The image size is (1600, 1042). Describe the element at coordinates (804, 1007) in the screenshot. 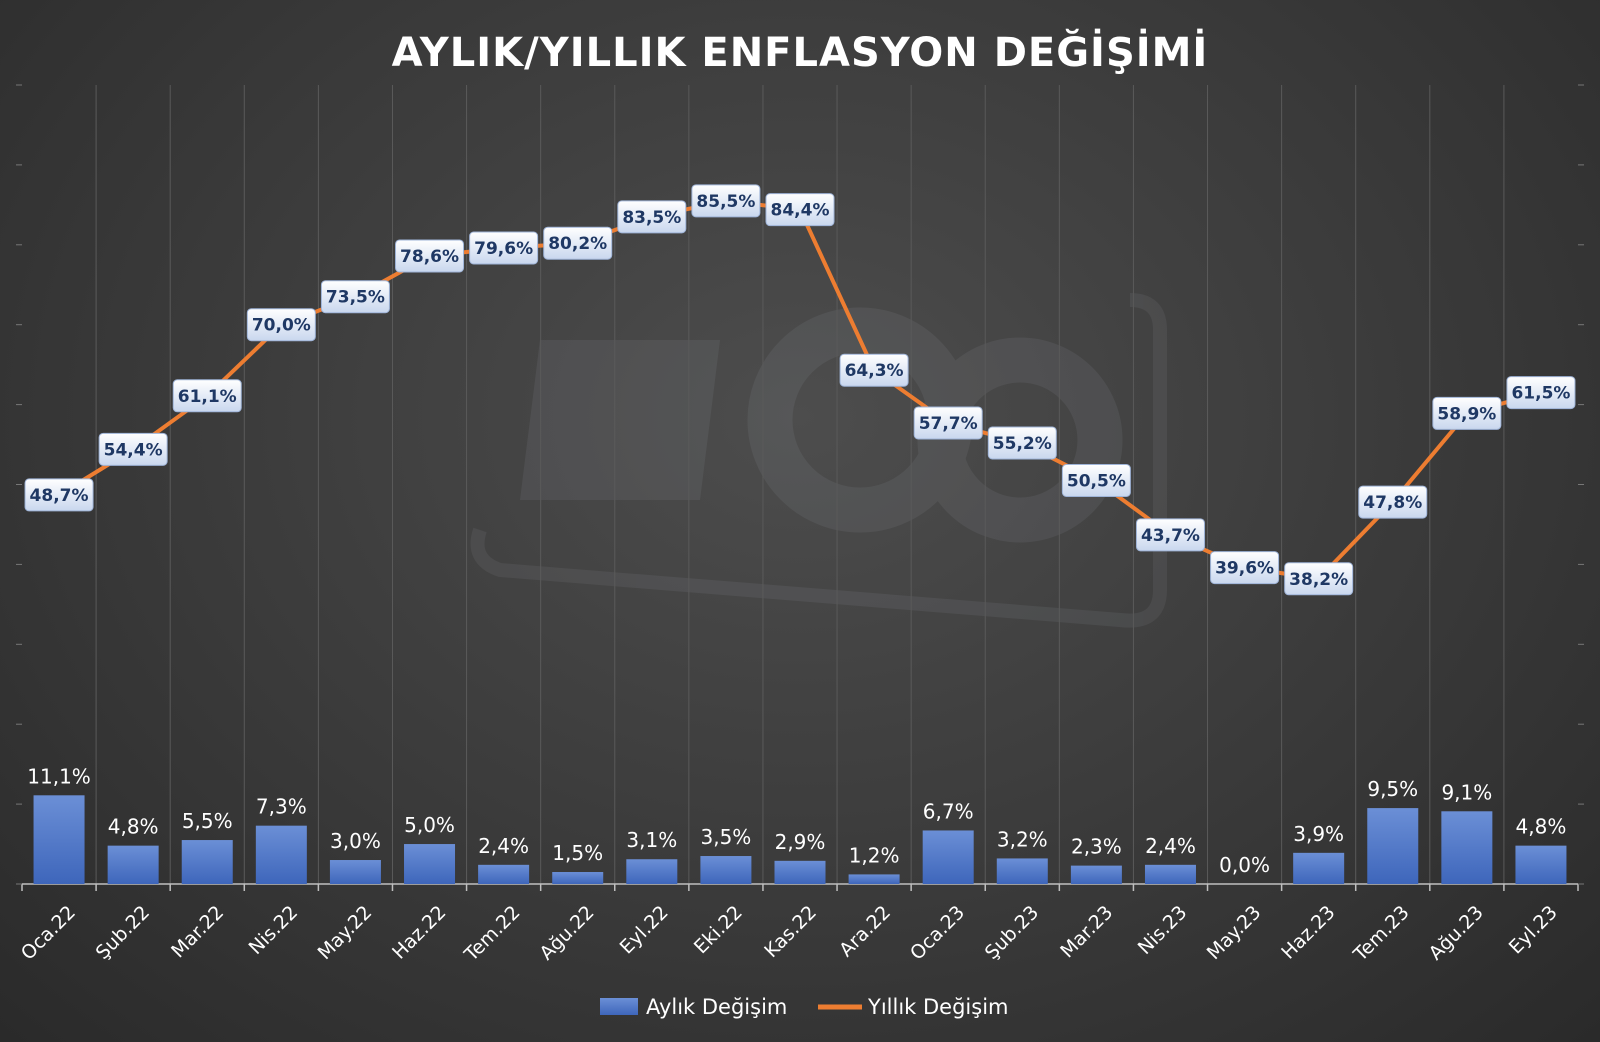

I see `legend: Aylık Değişim Yıllık Değişim` at that location.